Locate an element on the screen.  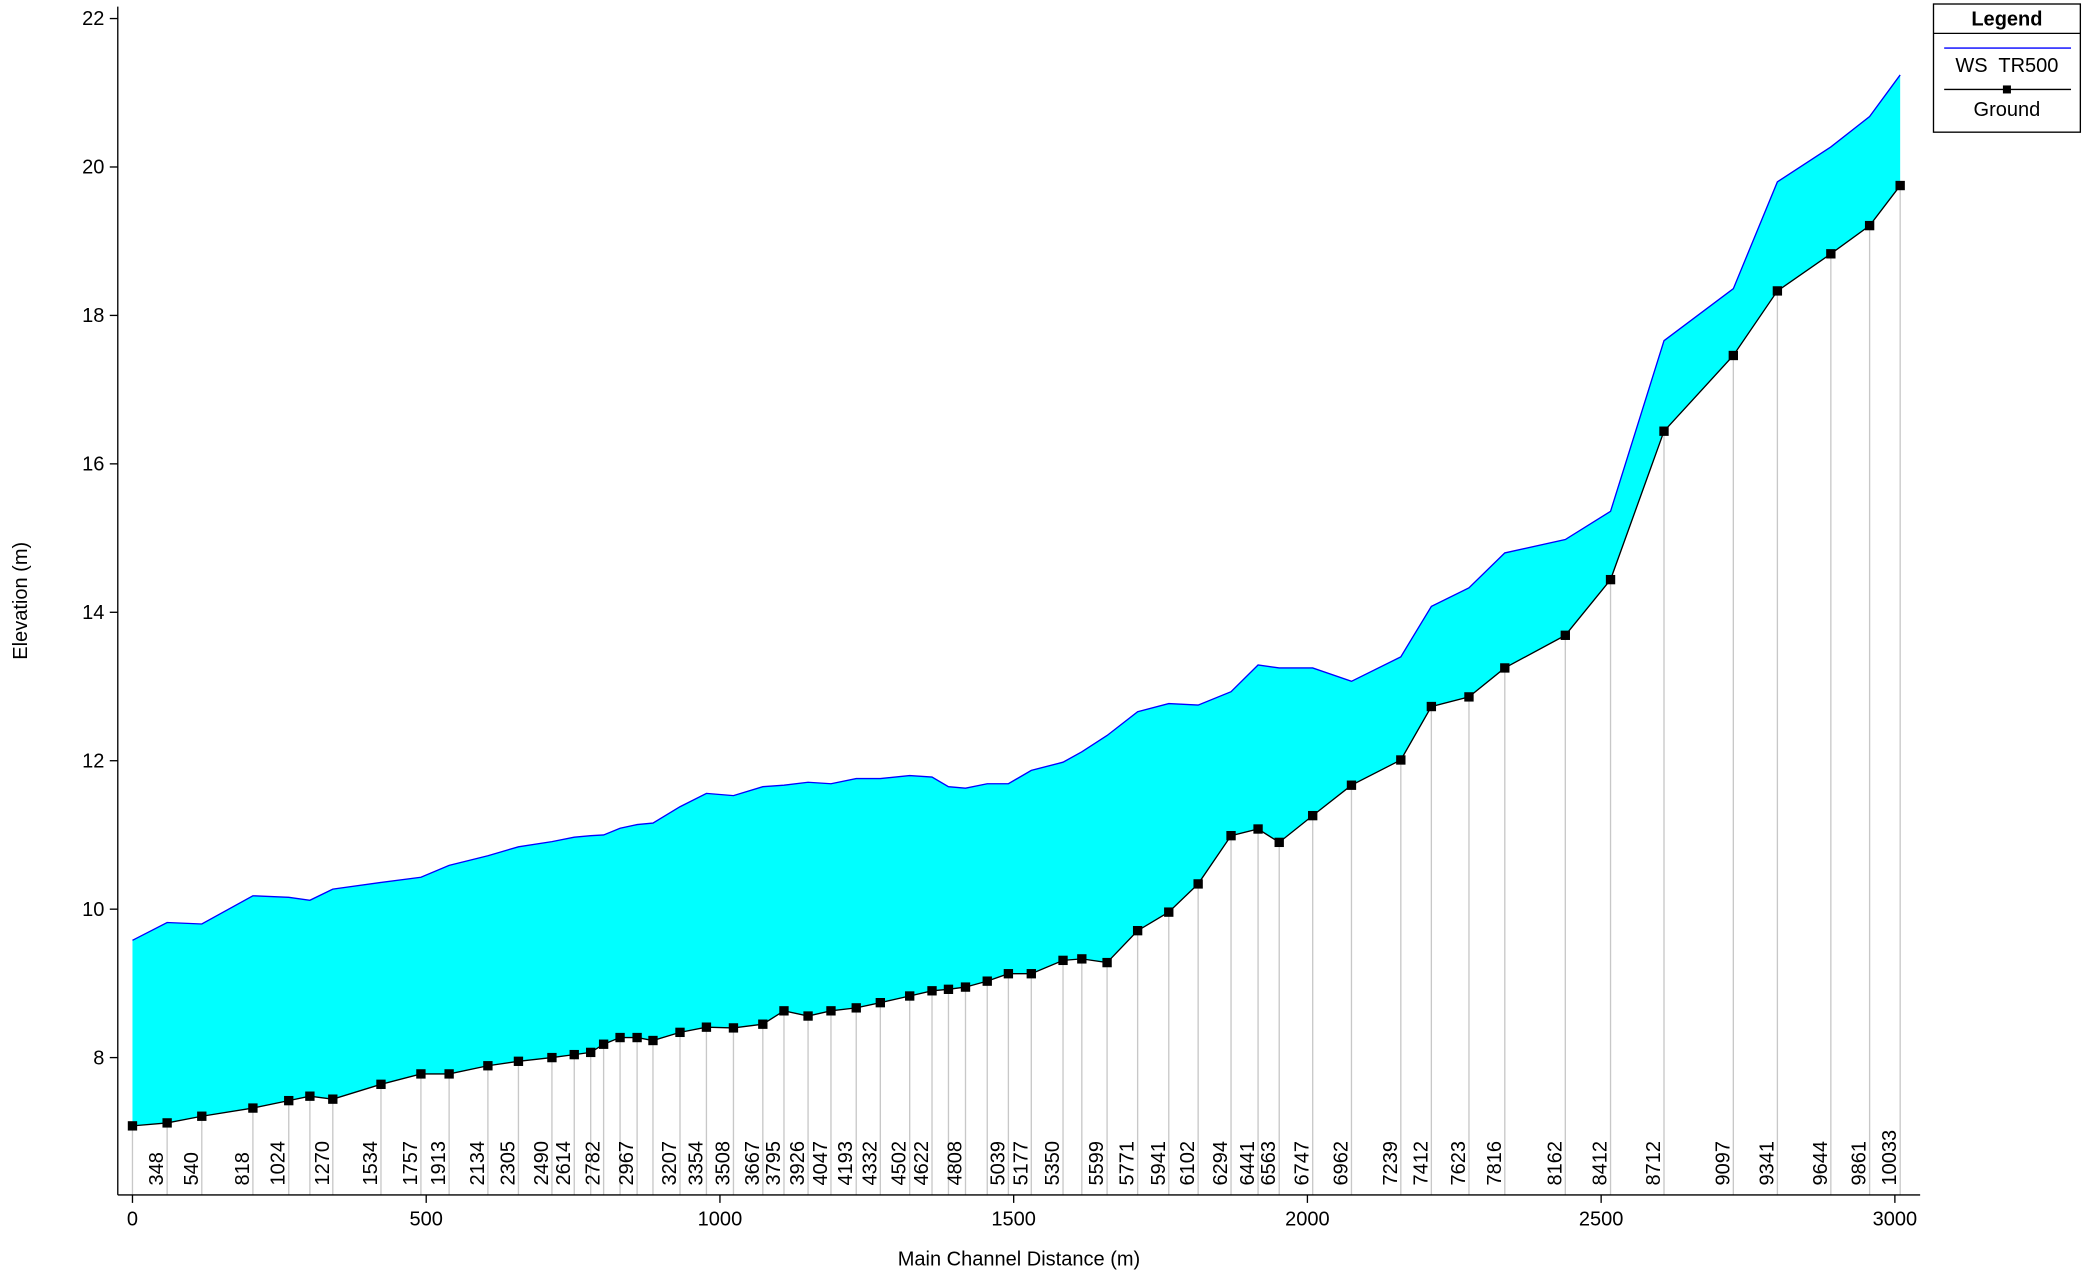
station-label: 2614 is located at coordinates (564, 1163).